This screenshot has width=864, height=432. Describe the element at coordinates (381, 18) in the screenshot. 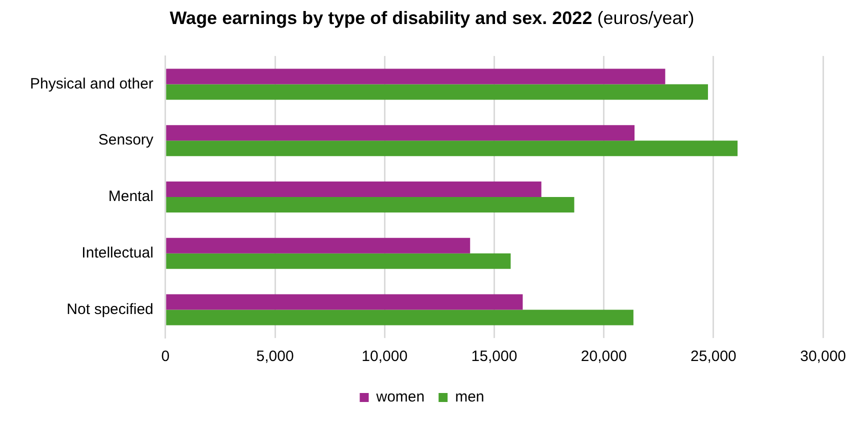

I see `chart-title: Wage earnings by type of disability and sex. 2022` at that location.